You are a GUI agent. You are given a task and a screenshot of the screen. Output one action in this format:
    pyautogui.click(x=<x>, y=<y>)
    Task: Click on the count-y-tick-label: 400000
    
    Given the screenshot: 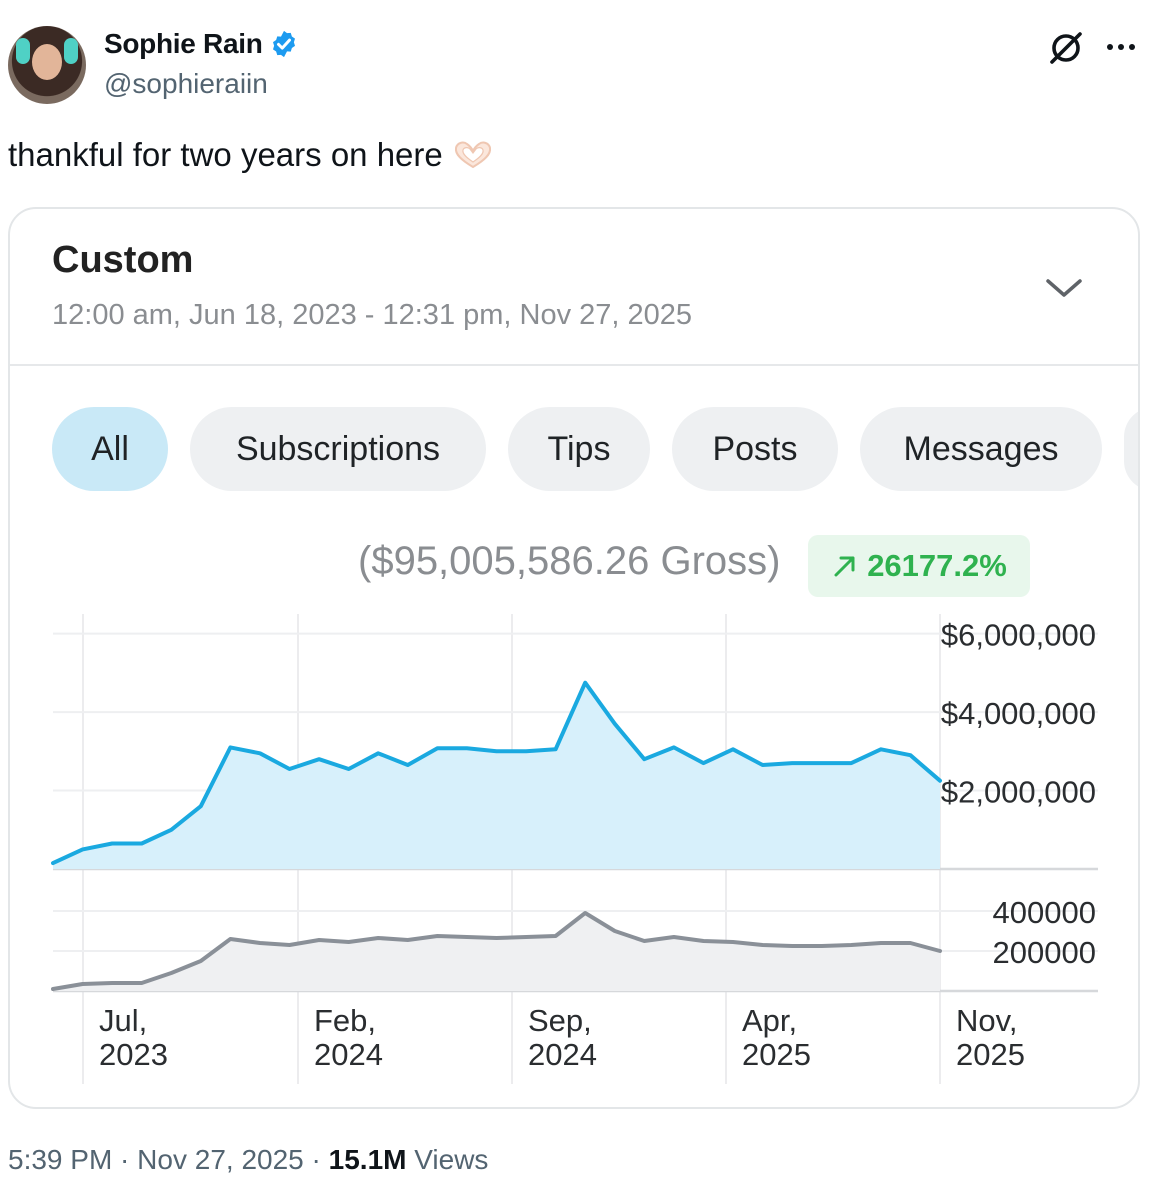 What is the action you would take?
    pyautogui.click(x=1044, y=912)
    